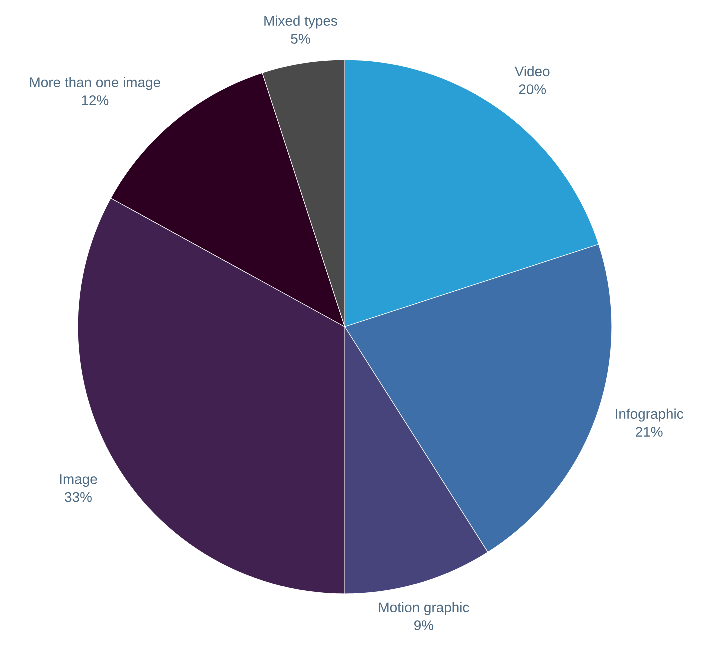  What do you see at coordinates (301, 22) in the screenshot?
I see `slice-label: Mixed types` at bounding box center [301, 22].